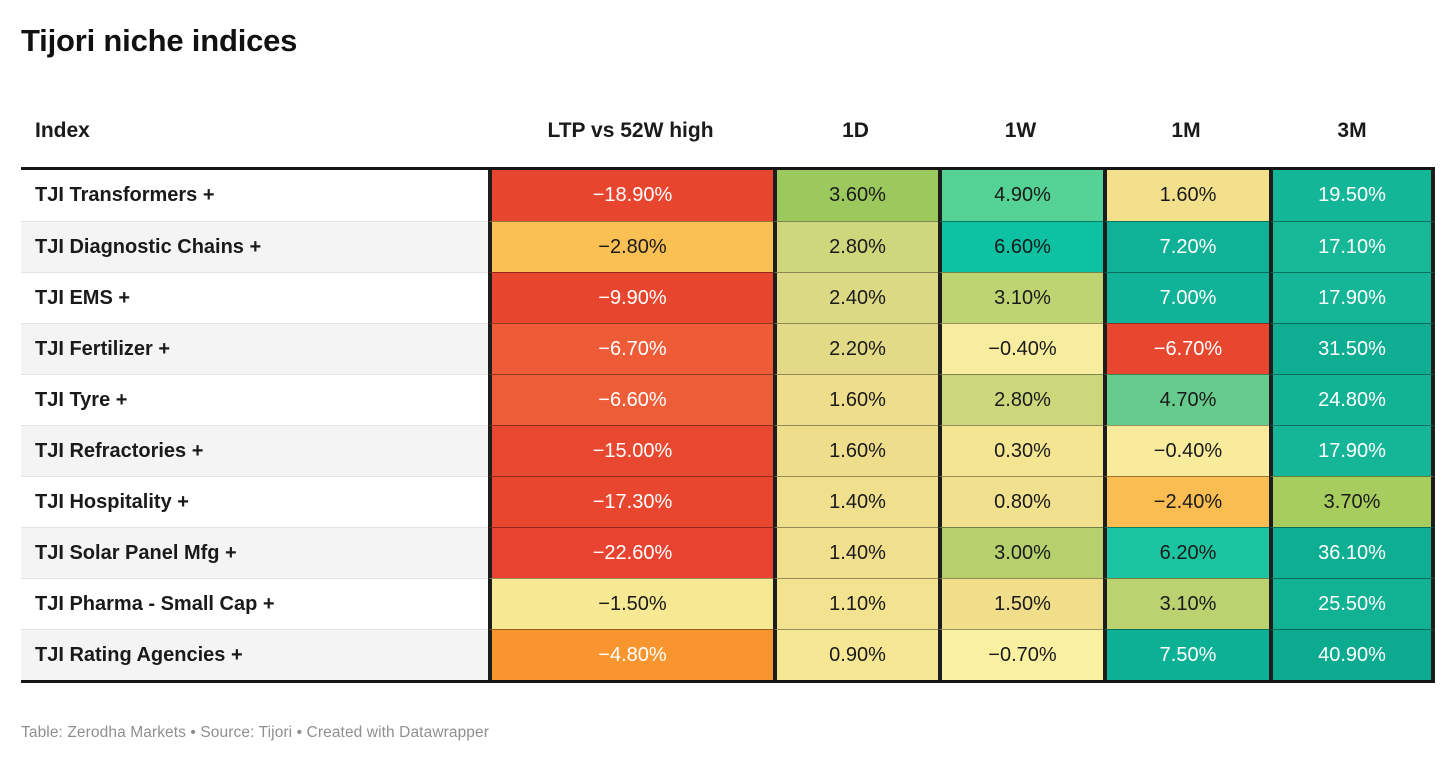 This screenshot has height=766, width=1456. I want to click on cell-3m: 19.50%, so click(1352, 196).